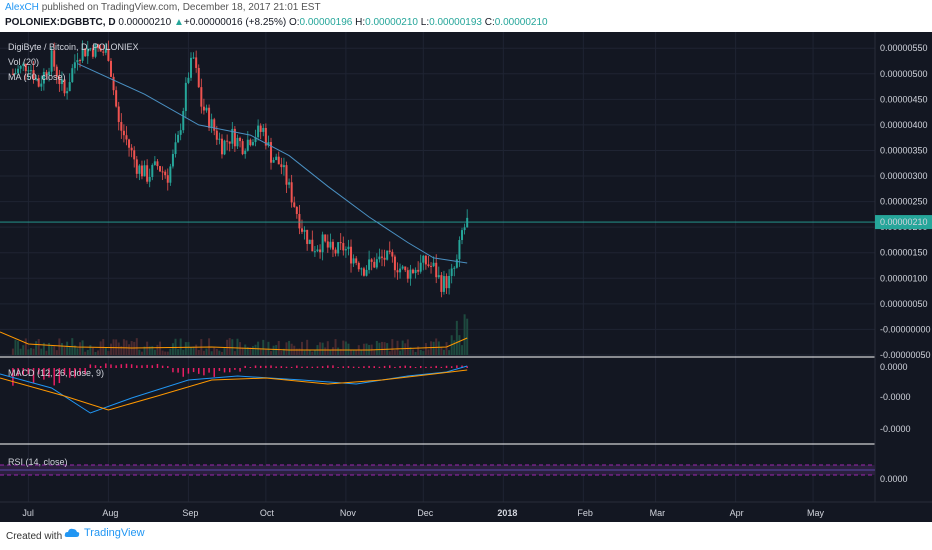  What do you see at coordinates (235, 22) in the screenshot?
I see `change-value: +0.00000016 (+8.25%)` at bounding box center [235, 22].